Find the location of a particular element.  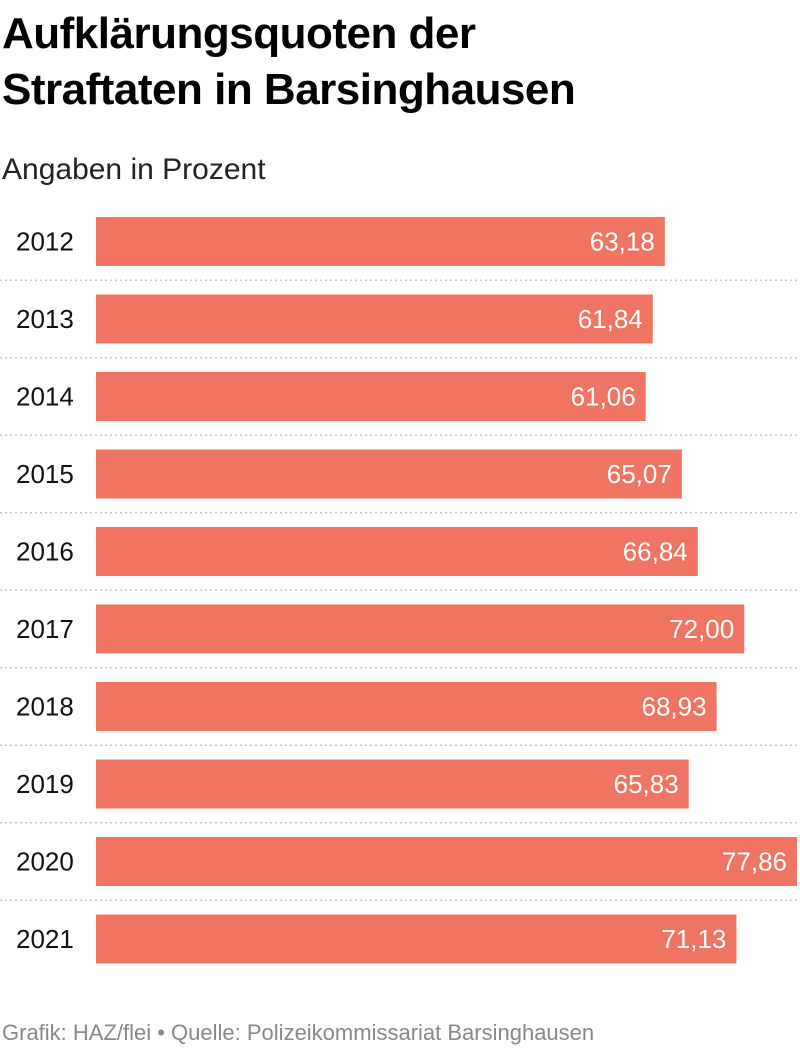

category-label-2018: 2018 is located at coordinates (45, 707).